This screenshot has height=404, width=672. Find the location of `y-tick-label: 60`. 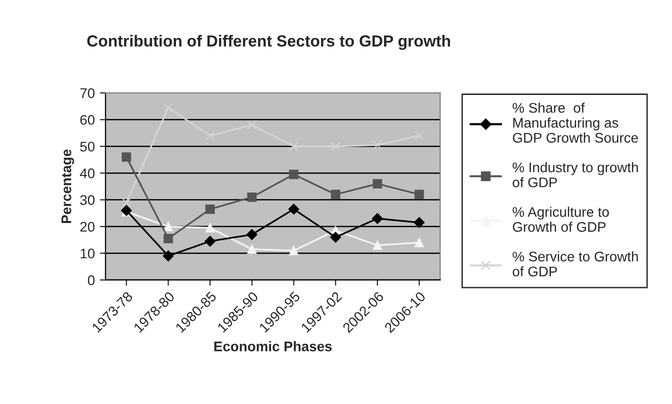

y-tick-label: 60 is located at coordinates (87, 119).